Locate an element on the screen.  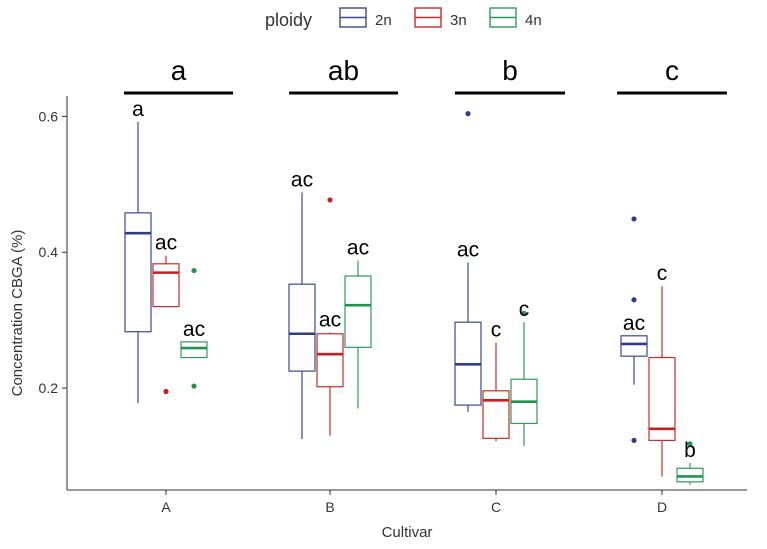
x-ticks: A B C D is located at coordinates (414, 502).